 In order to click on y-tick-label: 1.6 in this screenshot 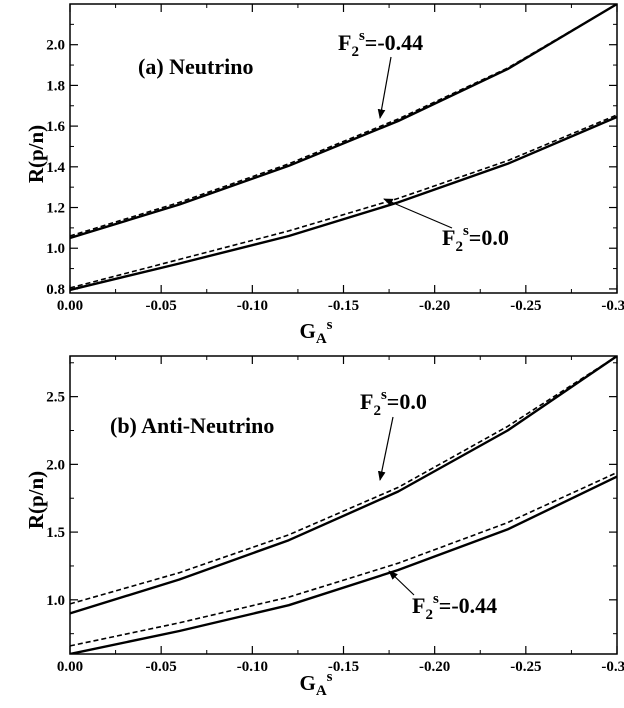, I will do `click(55, 127)`.